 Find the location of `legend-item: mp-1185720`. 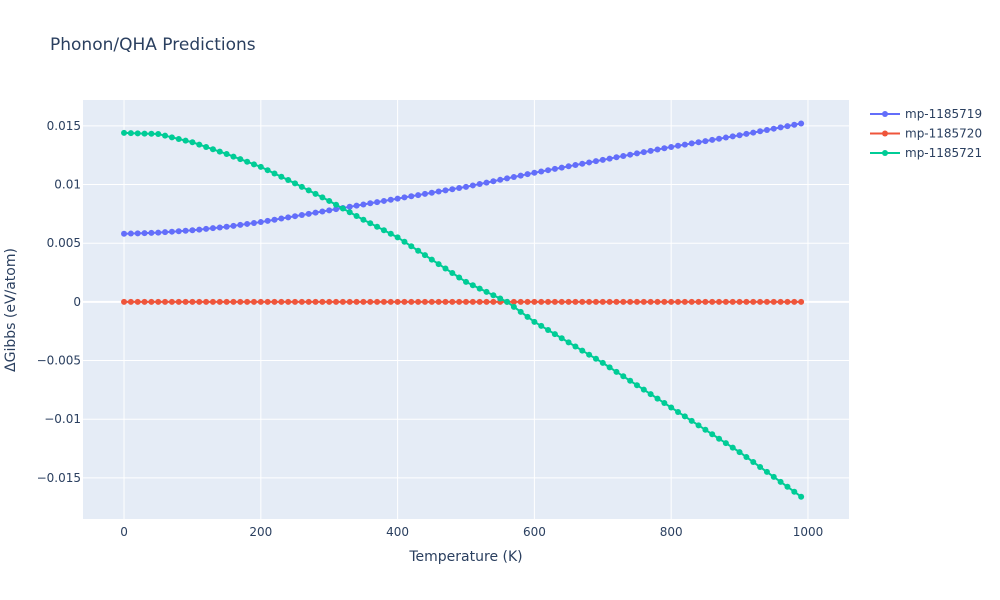

legend-item: mp-1185720 is located at coordinates (926, 134).